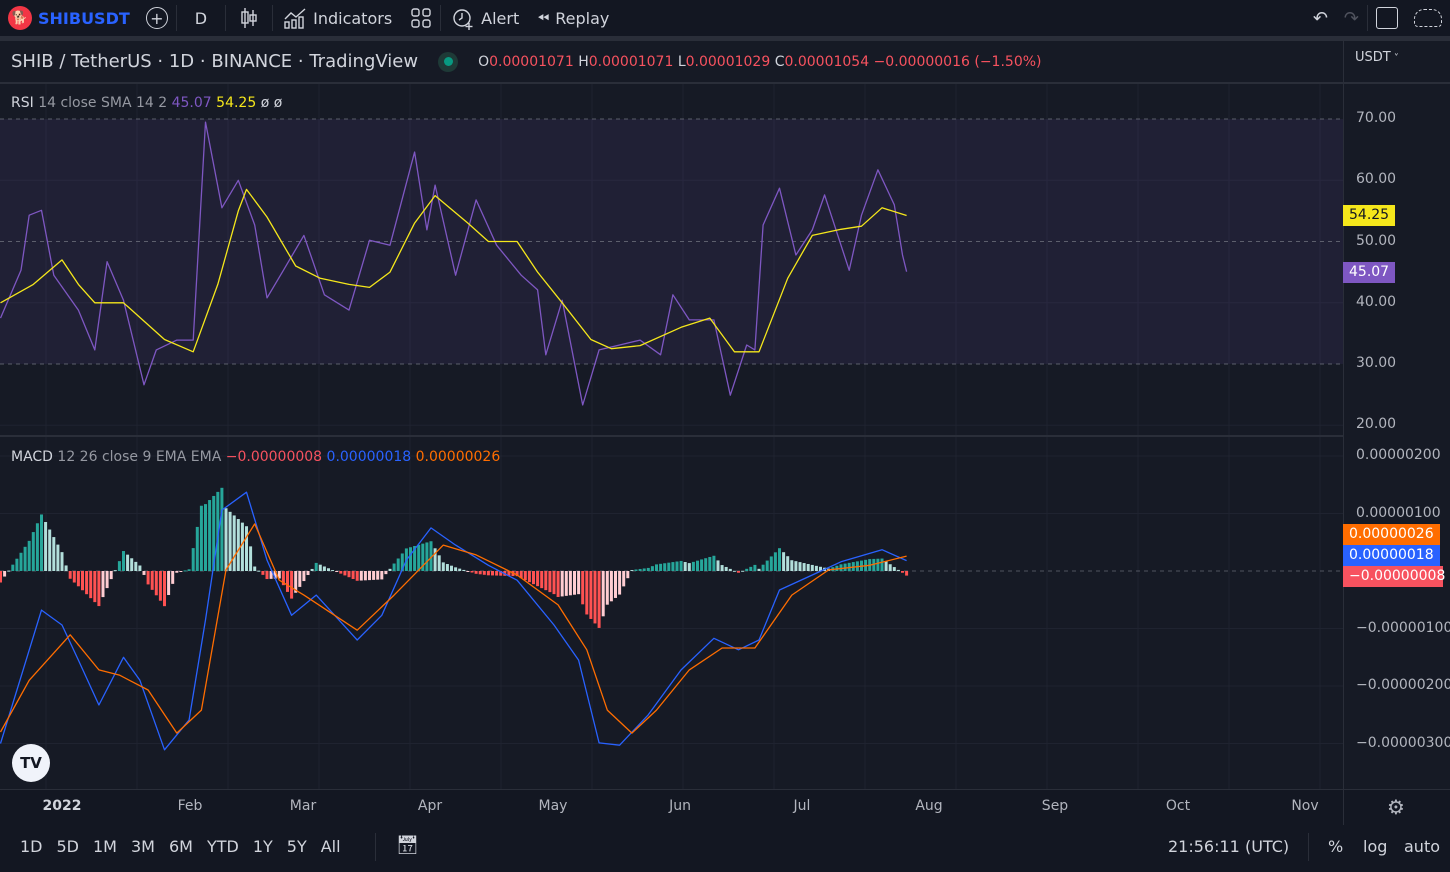 The height and width of the screenshot is (872, 1450). Describe the element at coordinates (295, 18) in the screenshot. I see `indicators-icon` at that location.